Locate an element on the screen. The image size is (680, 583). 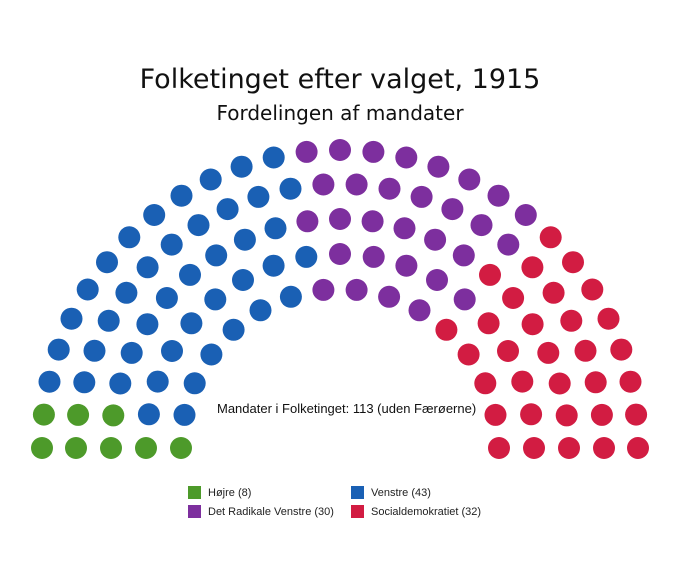
legend-label: Socialdemokratiet (32) is located at coordinates (426, 511).